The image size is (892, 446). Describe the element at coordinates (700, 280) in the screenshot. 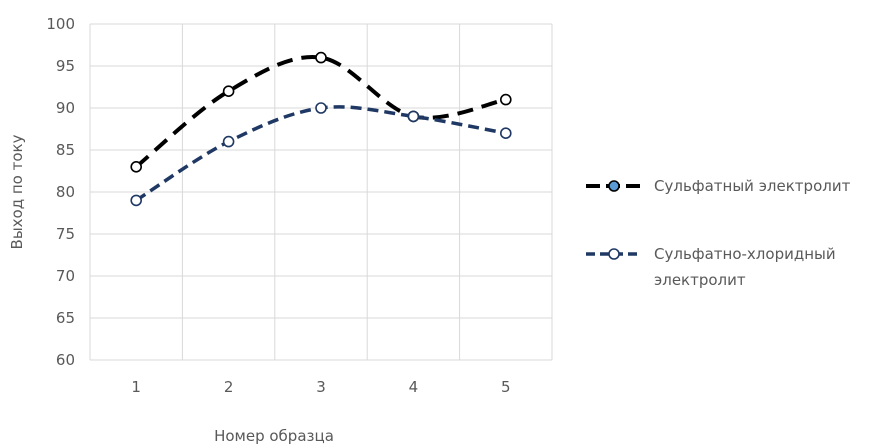

I see `legend-label-line: электролит` at that location.